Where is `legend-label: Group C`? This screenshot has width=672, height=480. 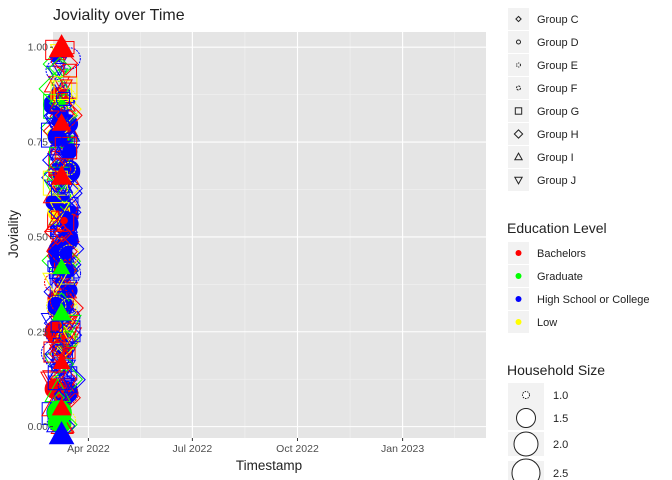 legend-label: Group C is located at coordinates (558, 20).